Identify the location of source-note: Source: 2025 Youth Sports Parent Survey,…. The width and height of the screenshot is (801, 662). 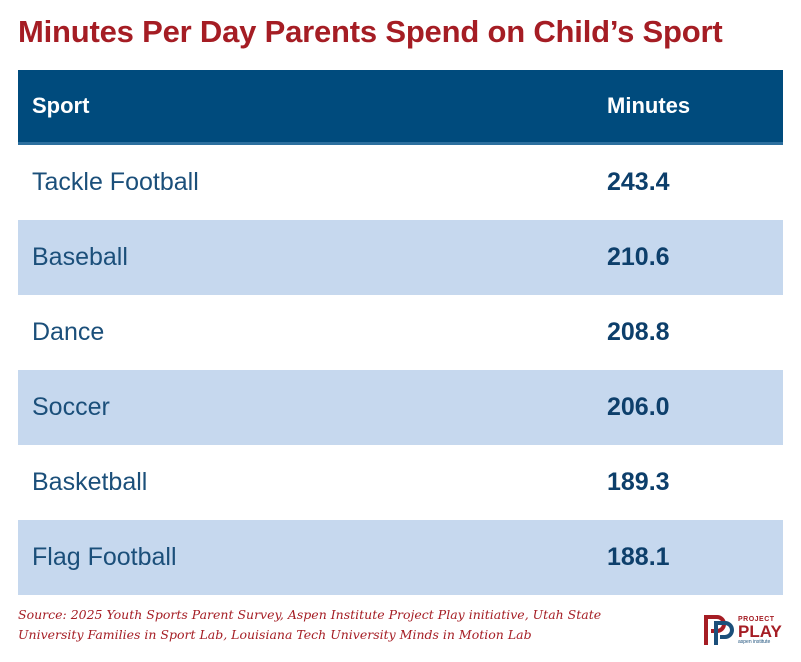
(310, 624).